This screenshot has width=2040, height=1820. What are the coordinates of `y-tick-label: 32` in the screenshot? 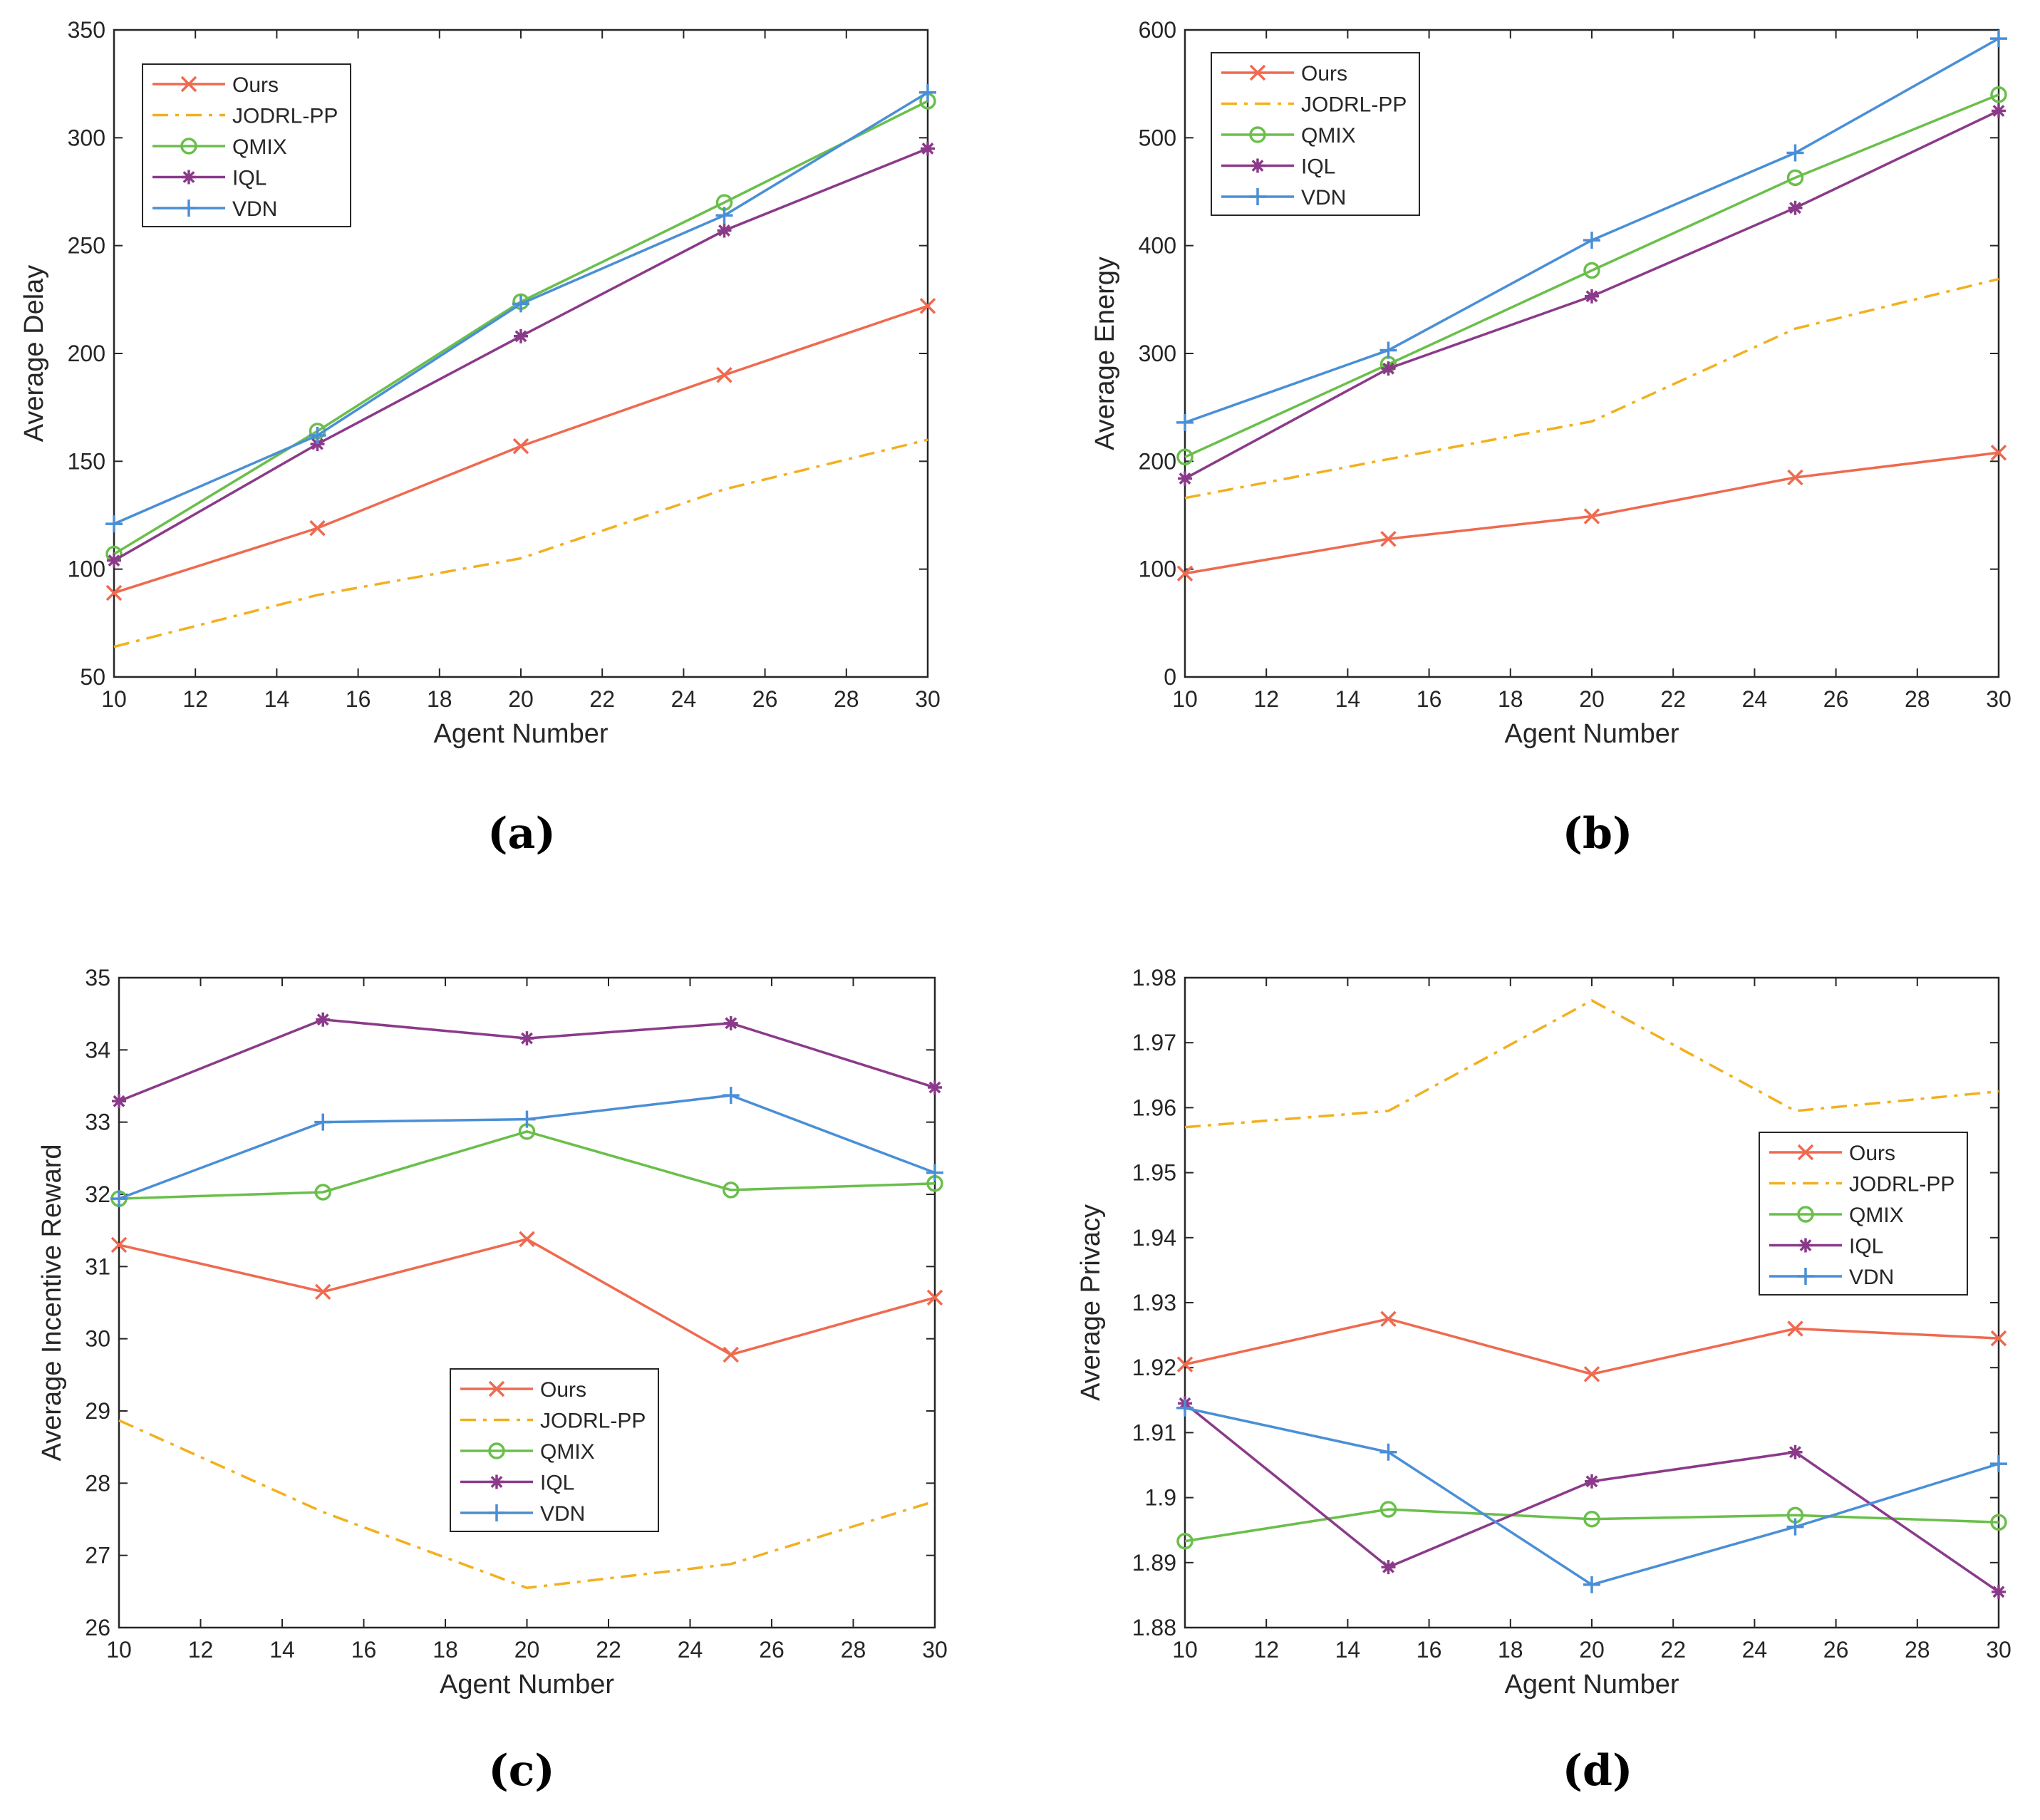 It's located at (97, 1194).